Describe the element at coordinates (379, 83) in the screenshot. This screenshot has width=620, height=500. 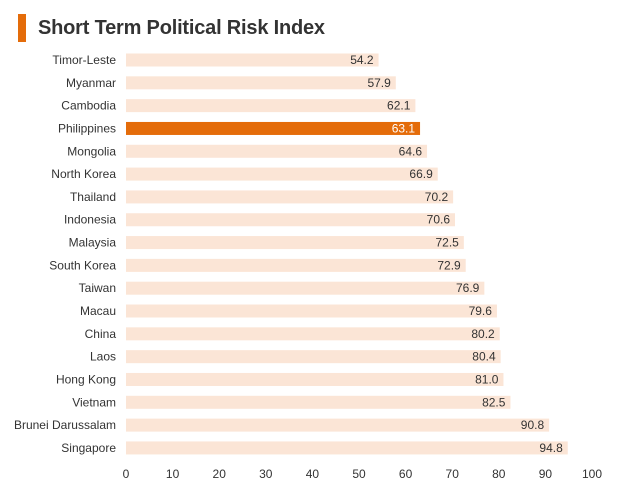
I see `value-label: 57.9` at that location.